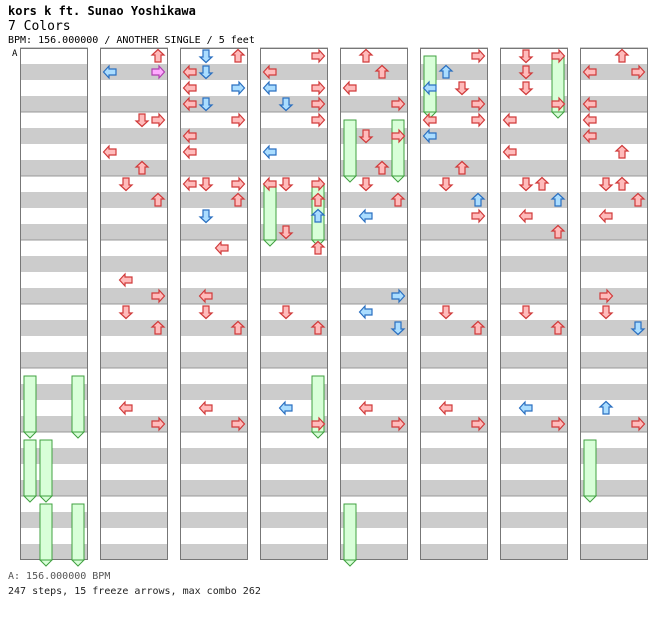 Image resolution: width=672 pixels, height=620 pixels. What do you see at coordinates (318, 88) in the screenshot?
I see `right-arrow-icon` at bounding box center [318, 88].